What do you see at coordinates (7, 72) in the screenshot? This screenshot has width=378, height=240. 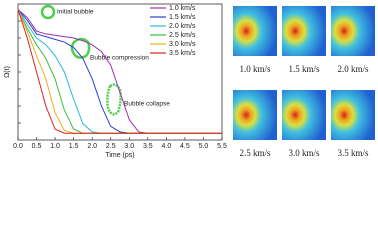 I see `y-axis-label: Ω(t)` at bounding box center [7, 72].